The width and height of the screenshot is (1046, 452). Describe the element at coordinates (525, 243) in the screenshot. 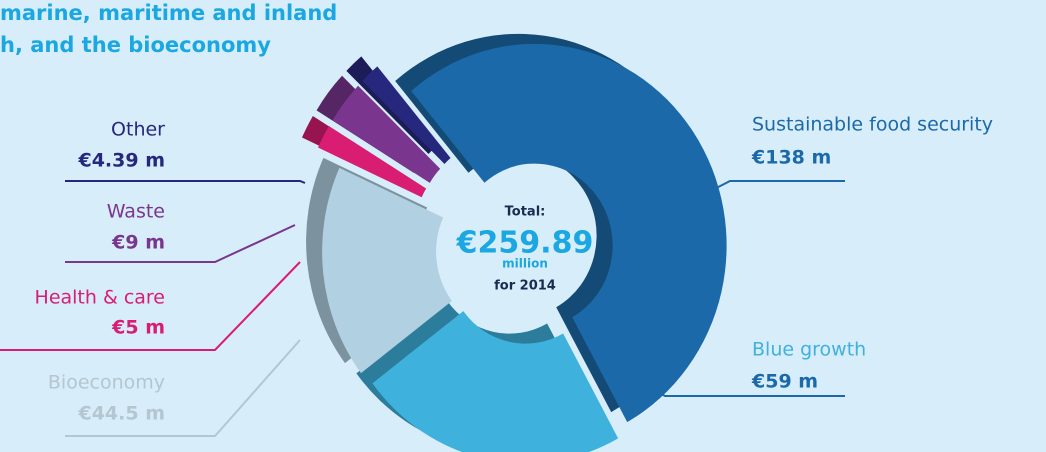

I see `center-text: €259.89` at that location.